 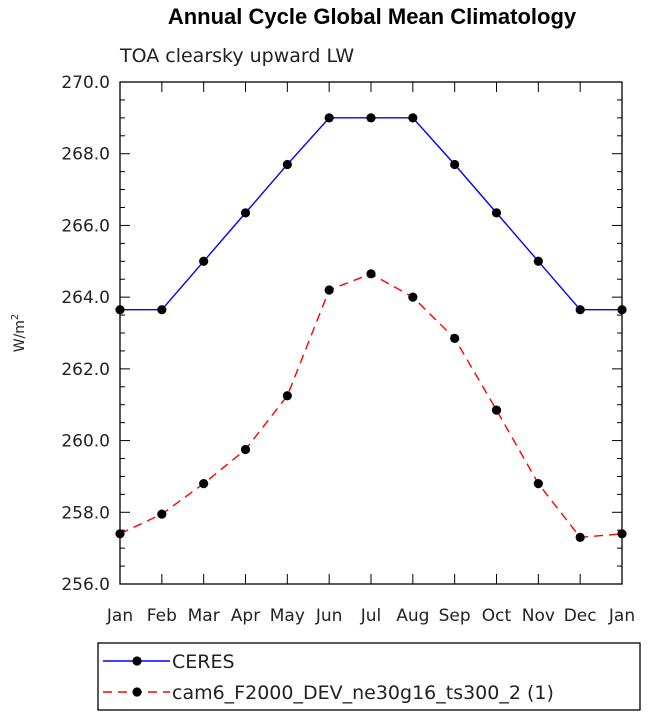 I want to click on y-tick-label: 266.0, so click(x=85, y=226).